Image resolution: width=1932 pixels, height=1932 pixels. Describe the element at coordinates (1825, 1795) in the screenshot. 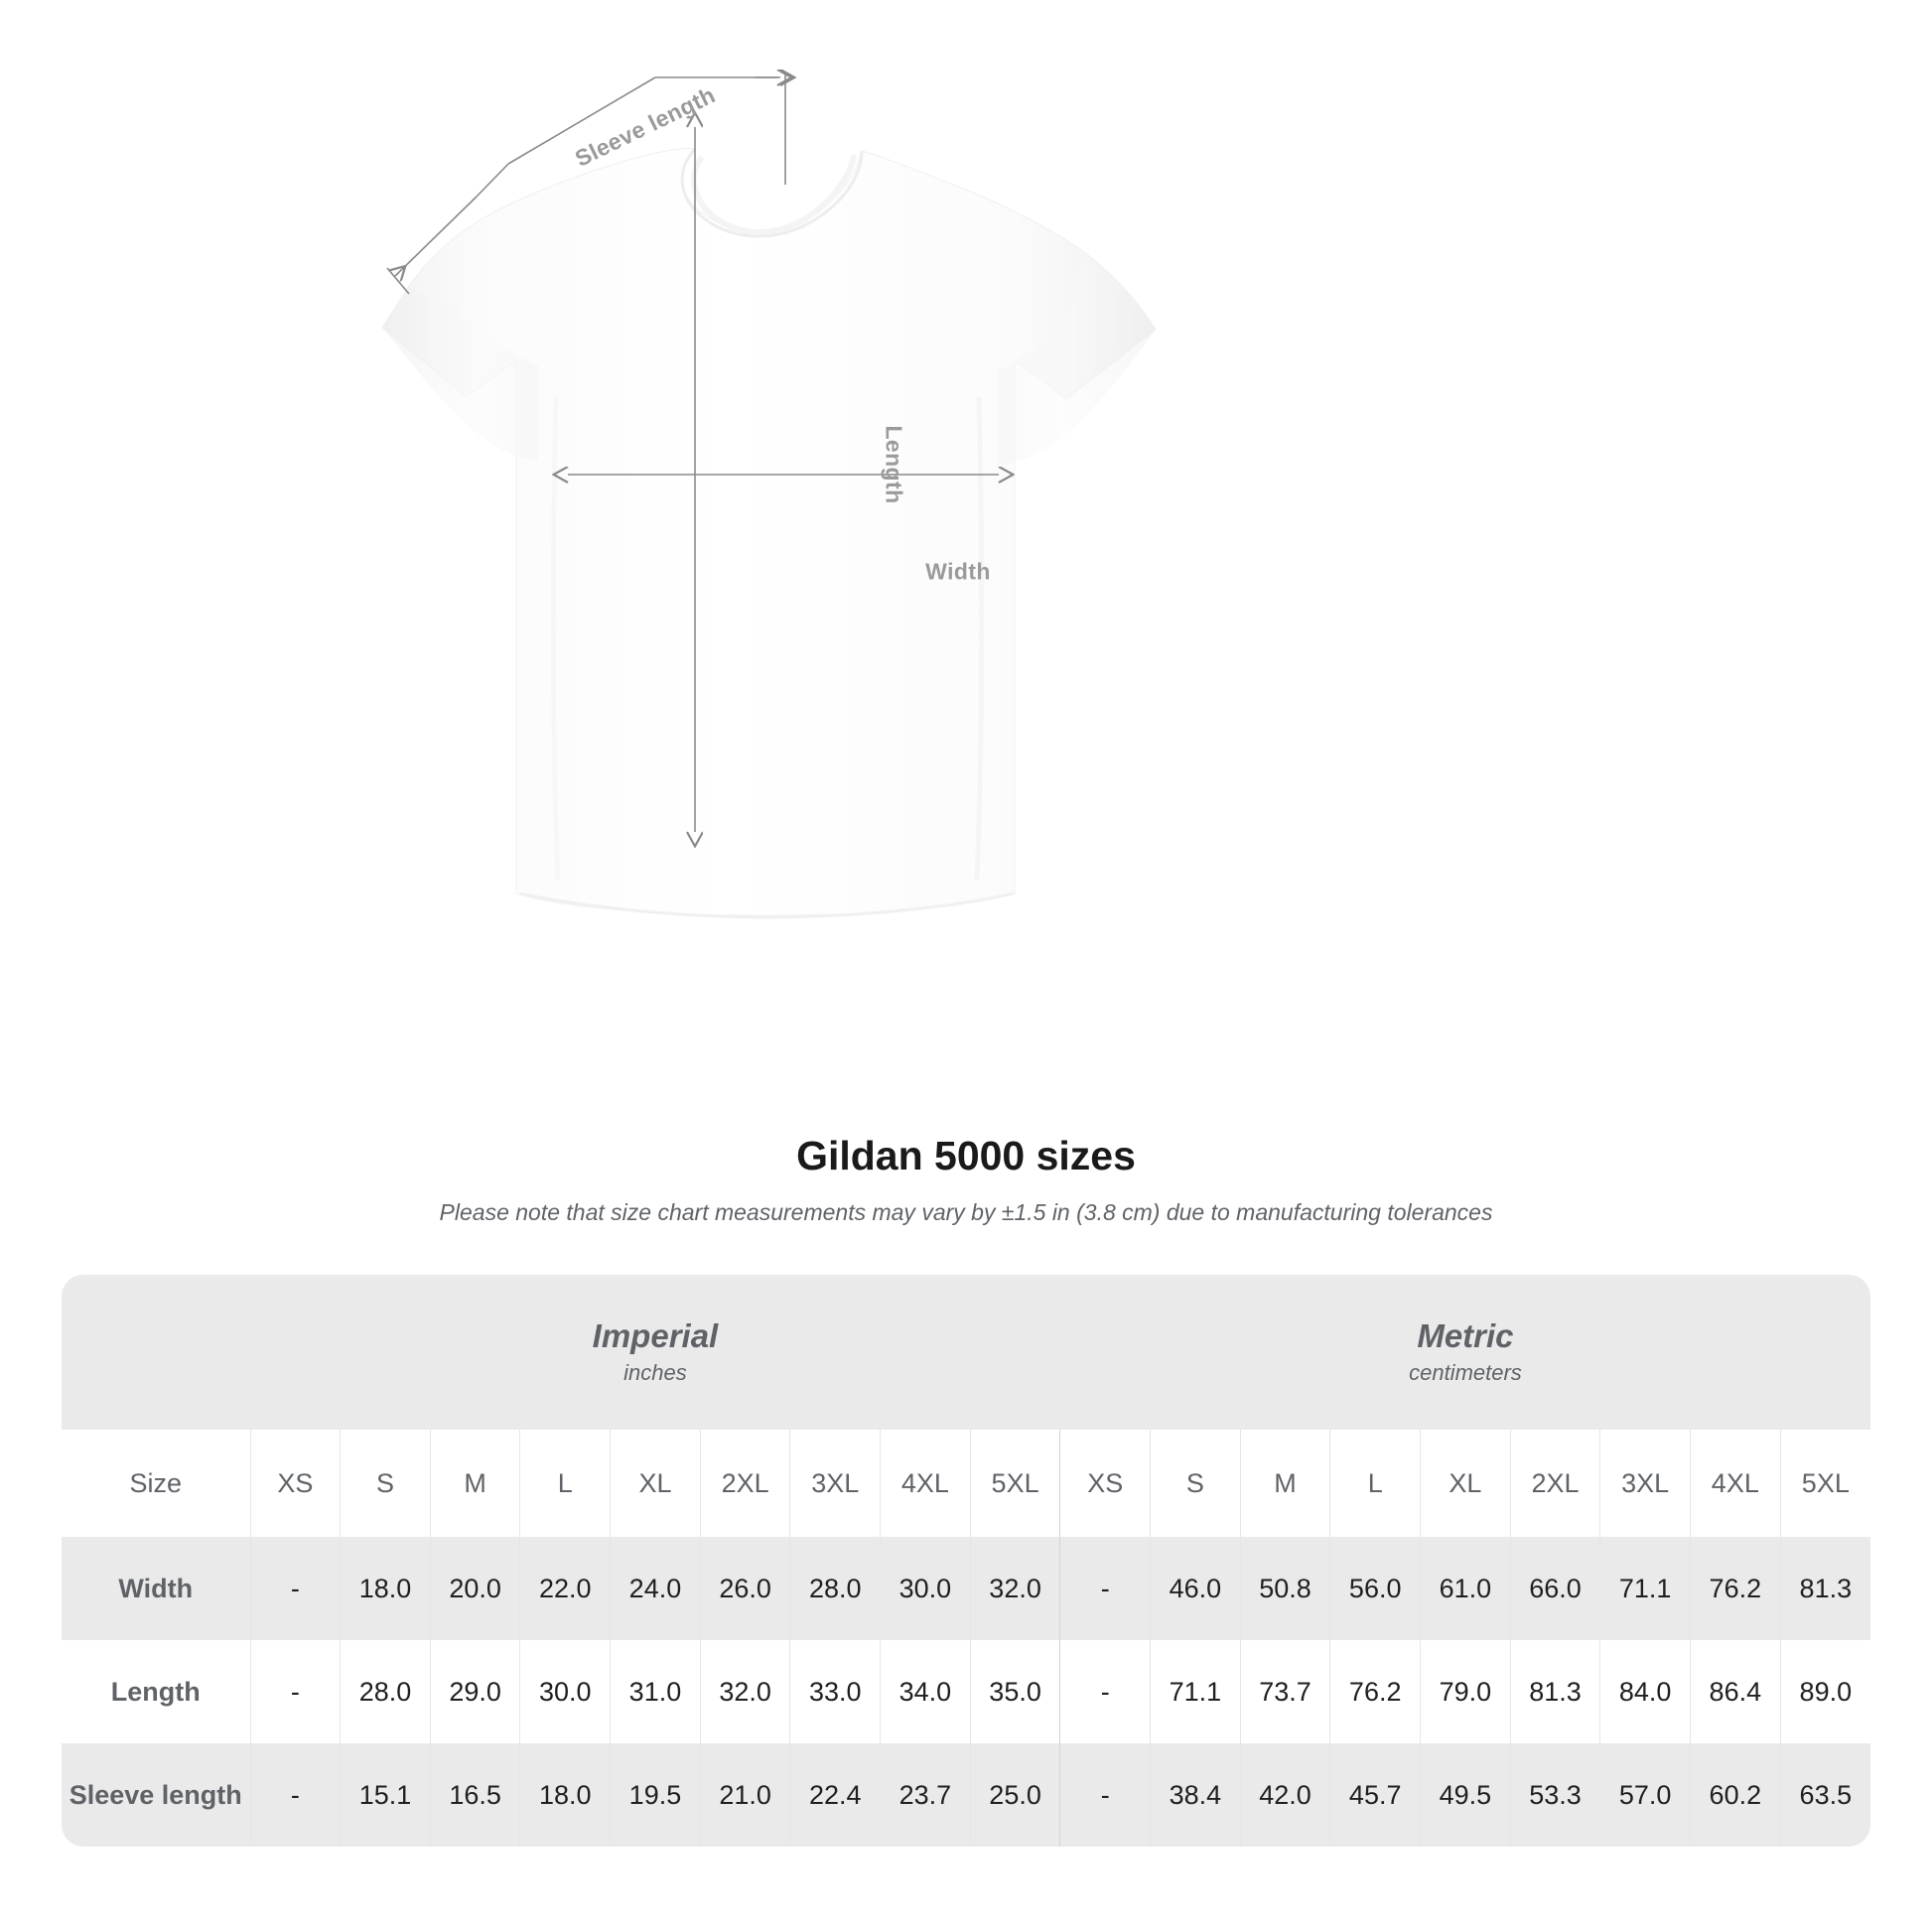

I see `cell-sleeve-length-metric-5xl: 63.5` at that location.